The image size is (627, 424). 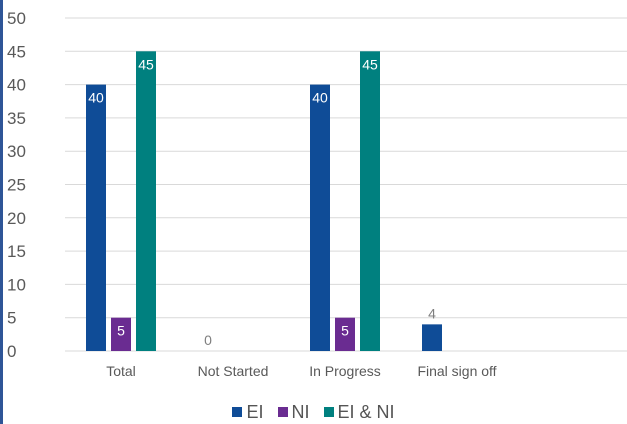 What do you see at coordinates (11, 351) in the screenshot?
I see `y-tick-label: 0` at bounding box center [11, 351].